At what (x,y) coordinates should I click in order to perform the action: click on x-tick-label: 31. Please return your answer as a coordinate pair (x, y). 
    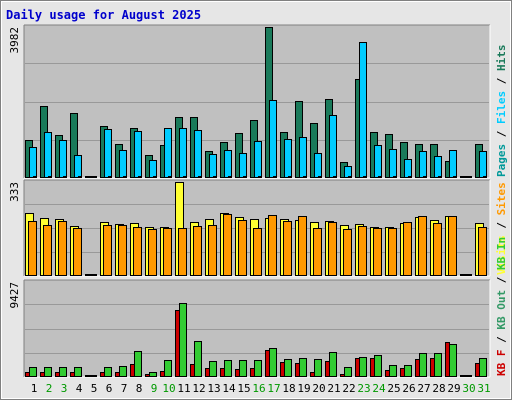
    Looking at the image, I should click on (483, 388).